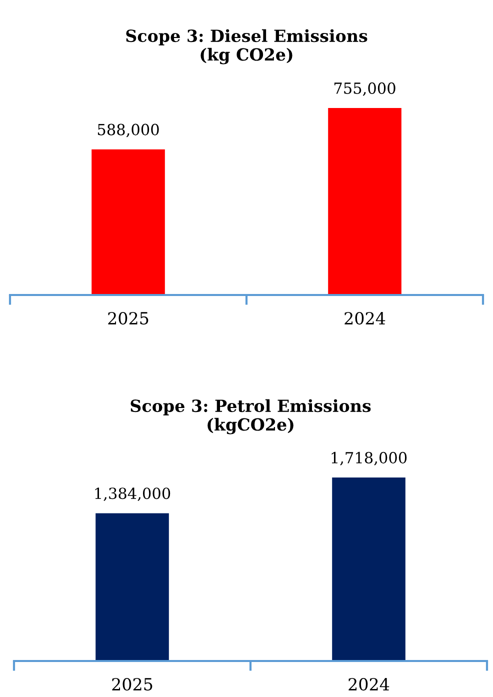 Image resolution: width=493 pixels, height=697 pixels. Describe the element at coordinates (132, 494) in the screenshot. I see `data-label: 1,384,000` at that location.